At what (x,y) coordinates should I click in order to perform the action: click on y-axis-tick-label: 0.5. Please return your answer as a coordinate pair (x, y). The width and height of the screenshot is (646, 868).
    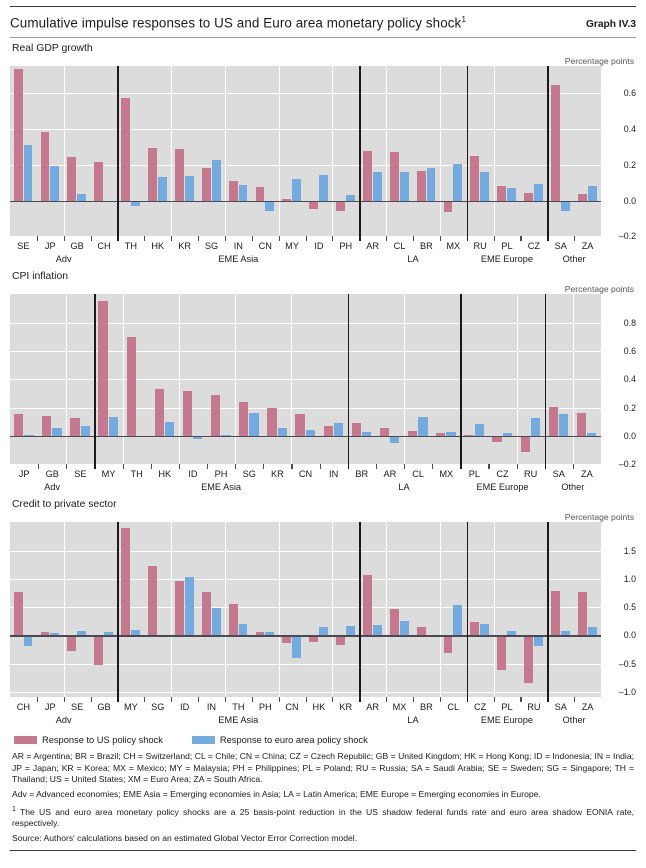
    Looking at the image, I should click on (629, 607).